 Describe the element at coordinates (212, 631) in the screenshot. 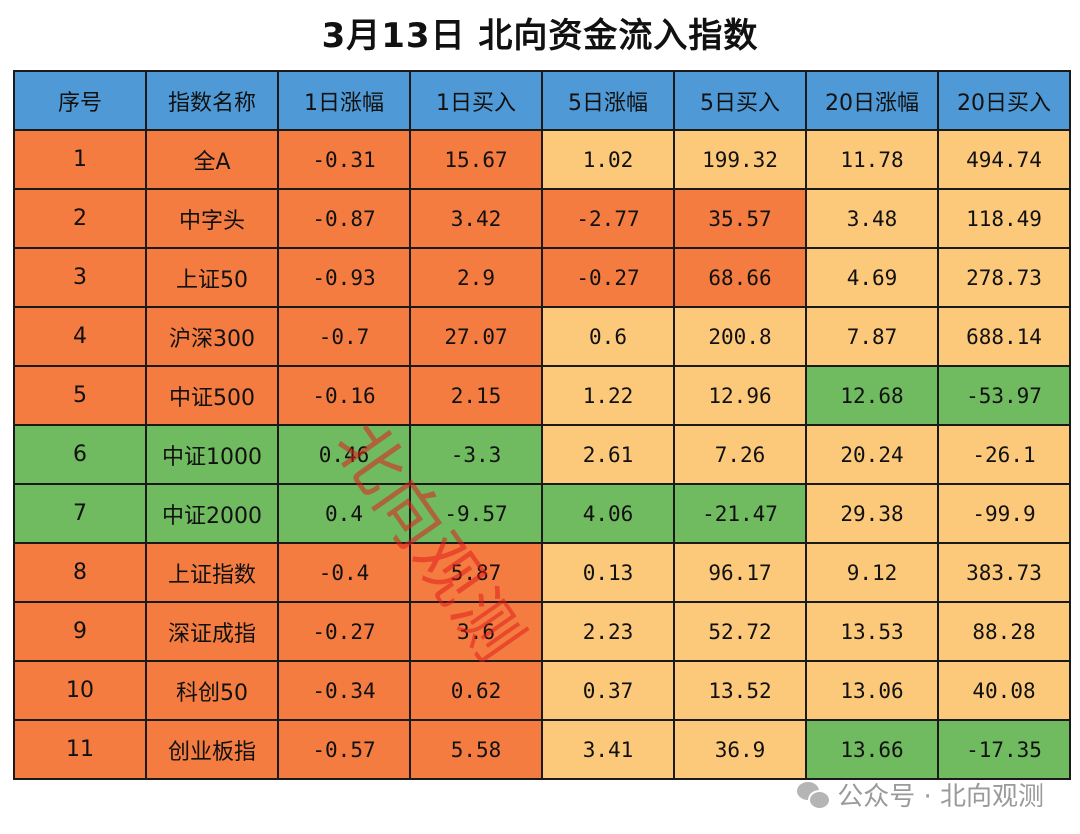

I see `cell-name: 深证成指` at that location.